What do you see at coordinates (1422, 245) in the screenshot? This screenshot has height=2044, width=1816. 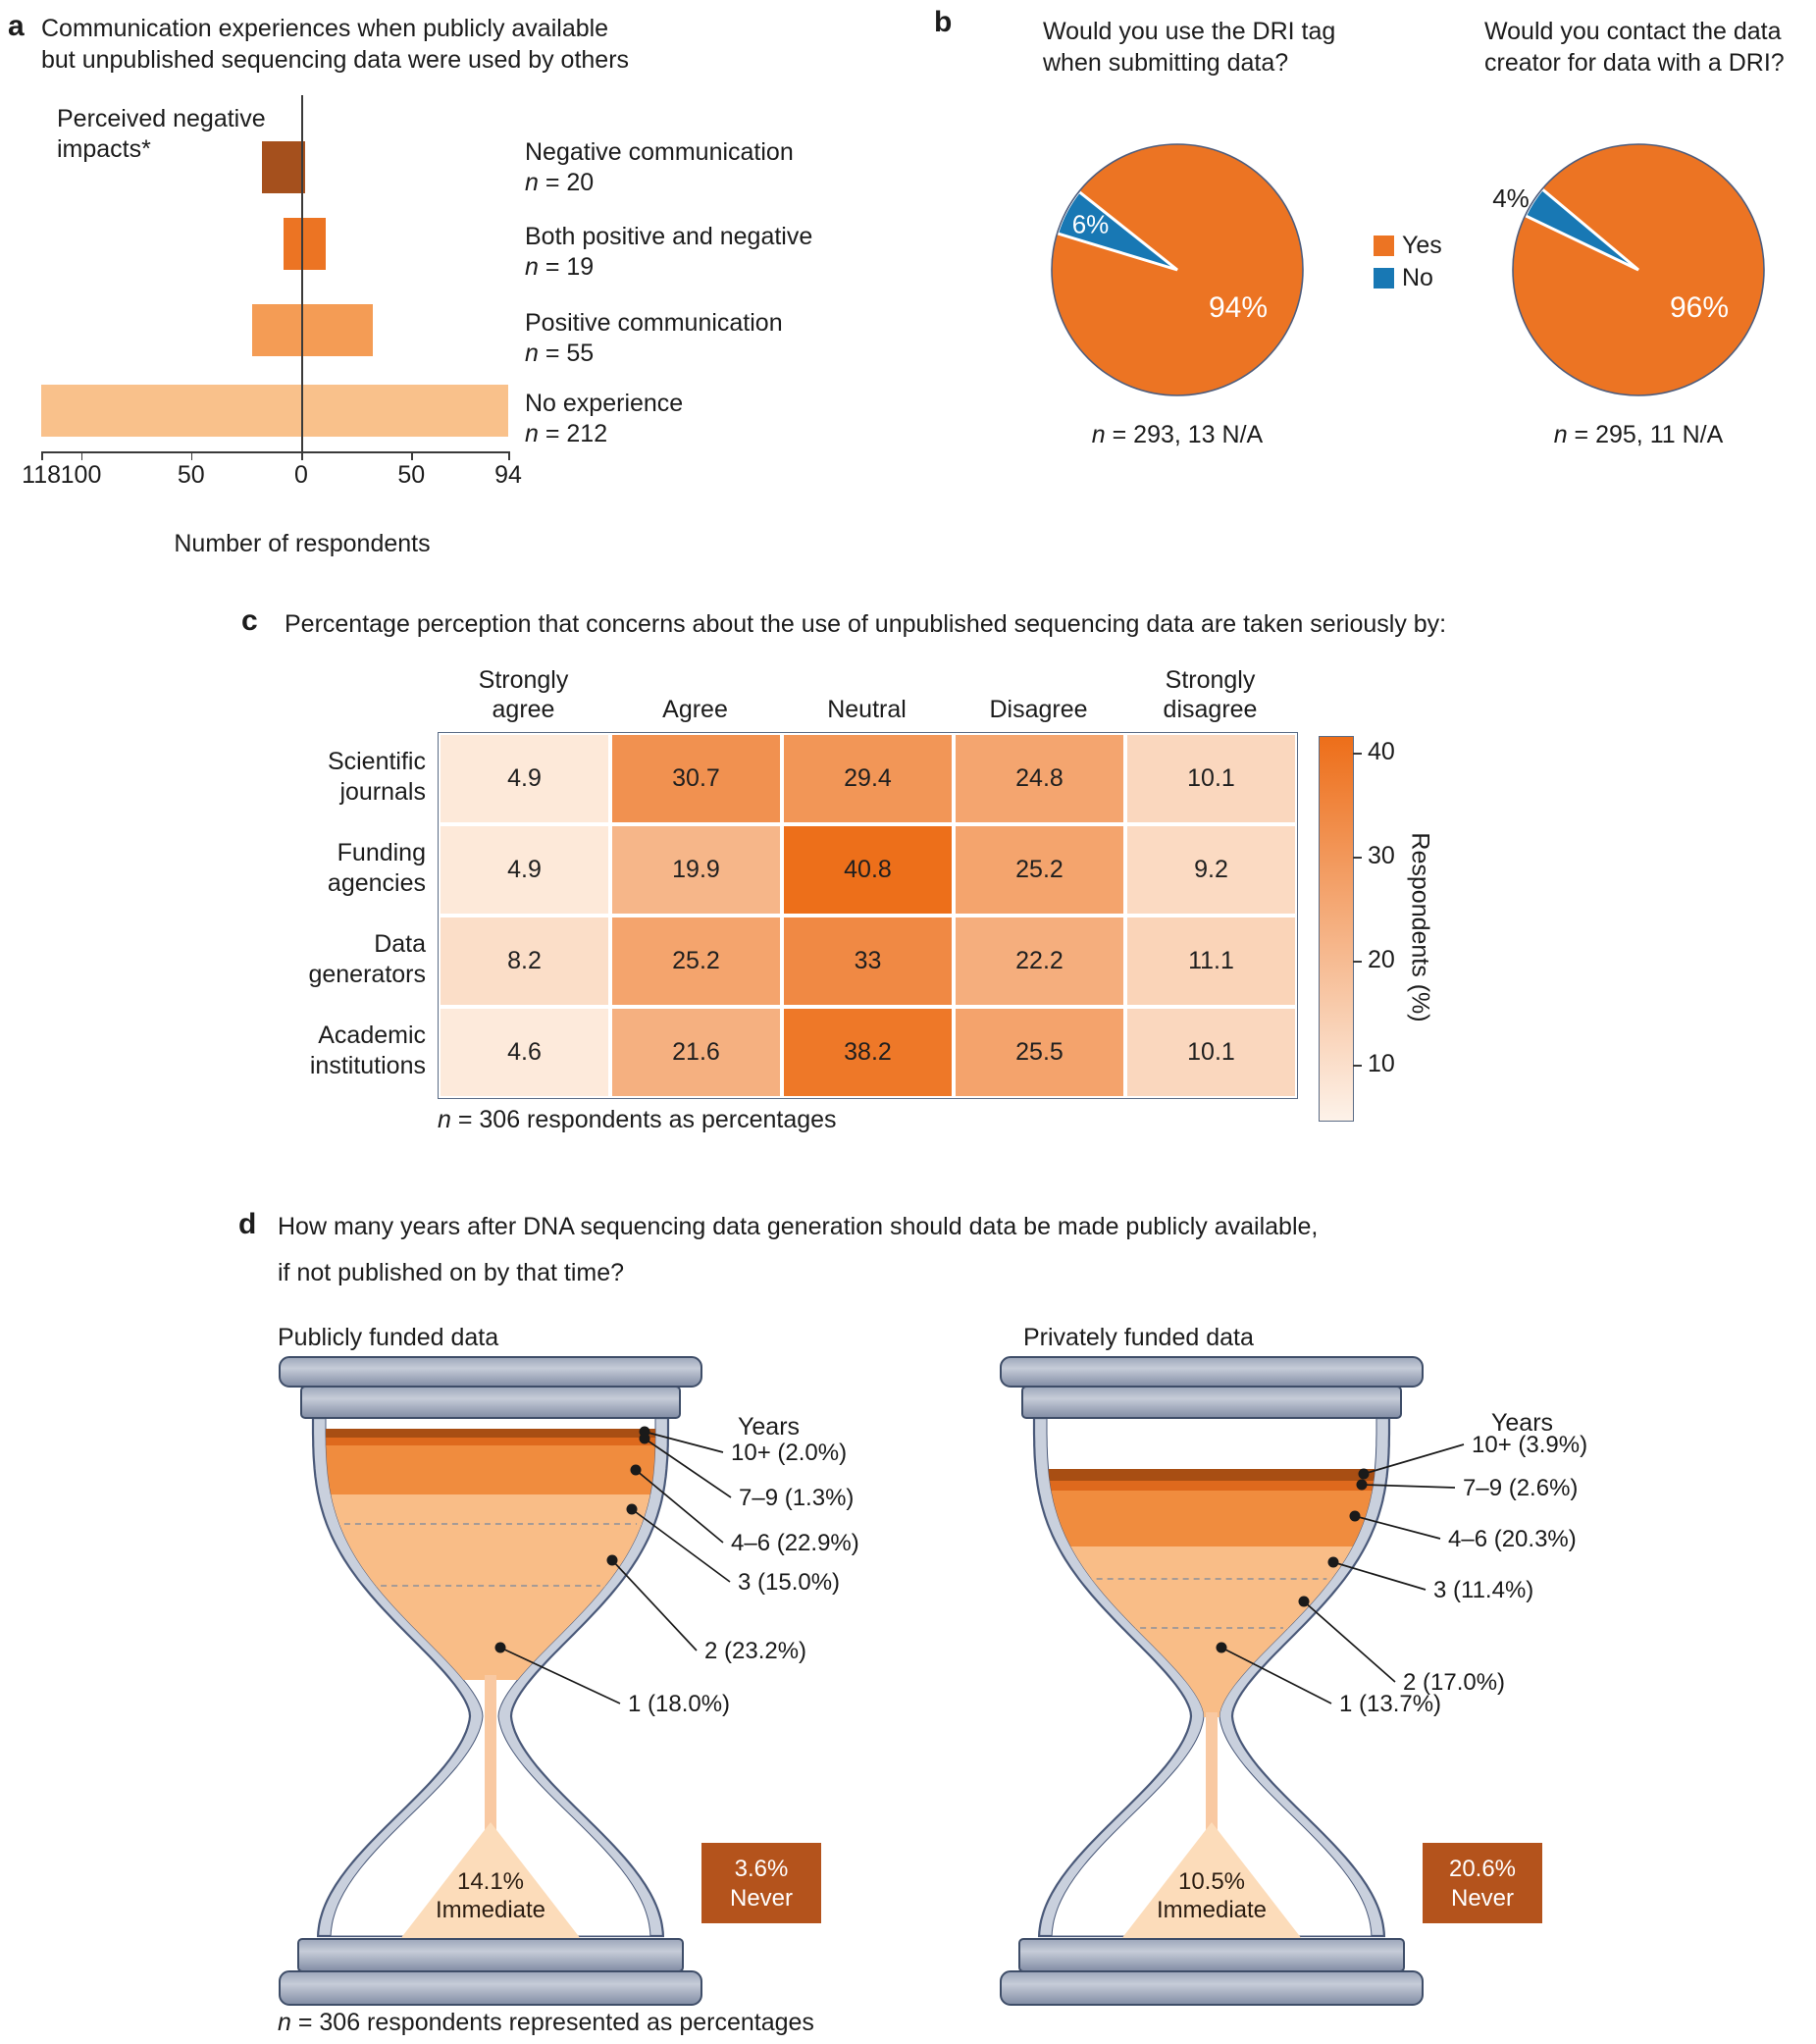 I see `legend-label-yes: Yes` at bounding box center [1422, 245].